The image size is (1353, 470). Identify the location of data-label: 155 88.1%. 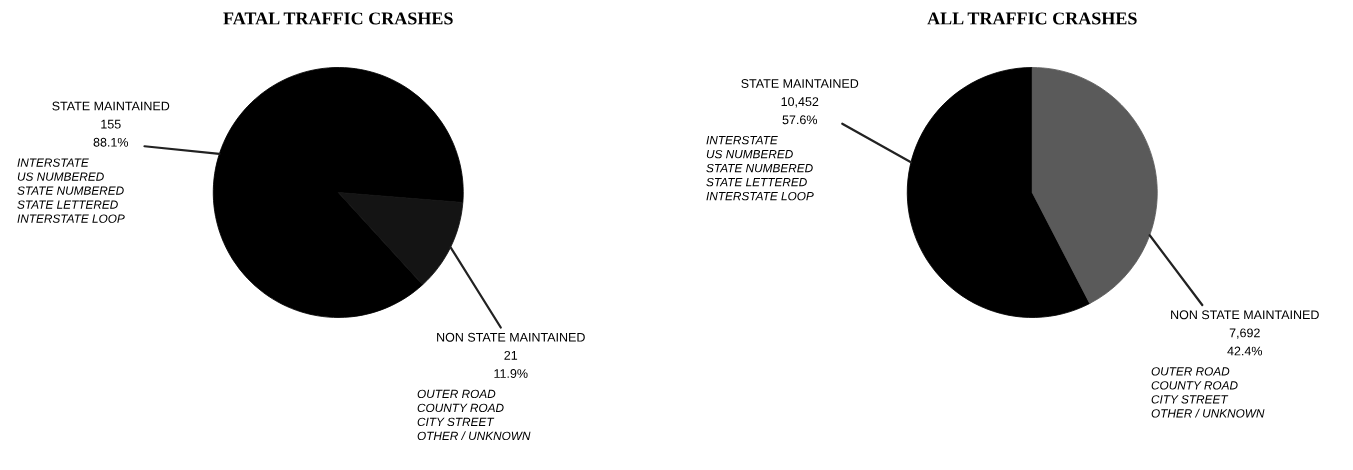
(111, 133).